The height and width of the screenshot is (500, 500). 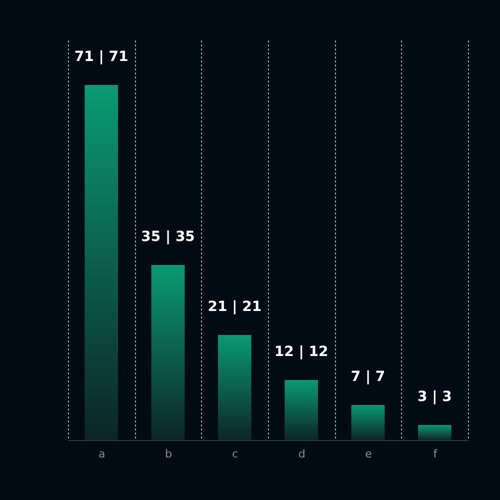 I want to click on data-label: 21 | 21, so click(x=235, y=307).